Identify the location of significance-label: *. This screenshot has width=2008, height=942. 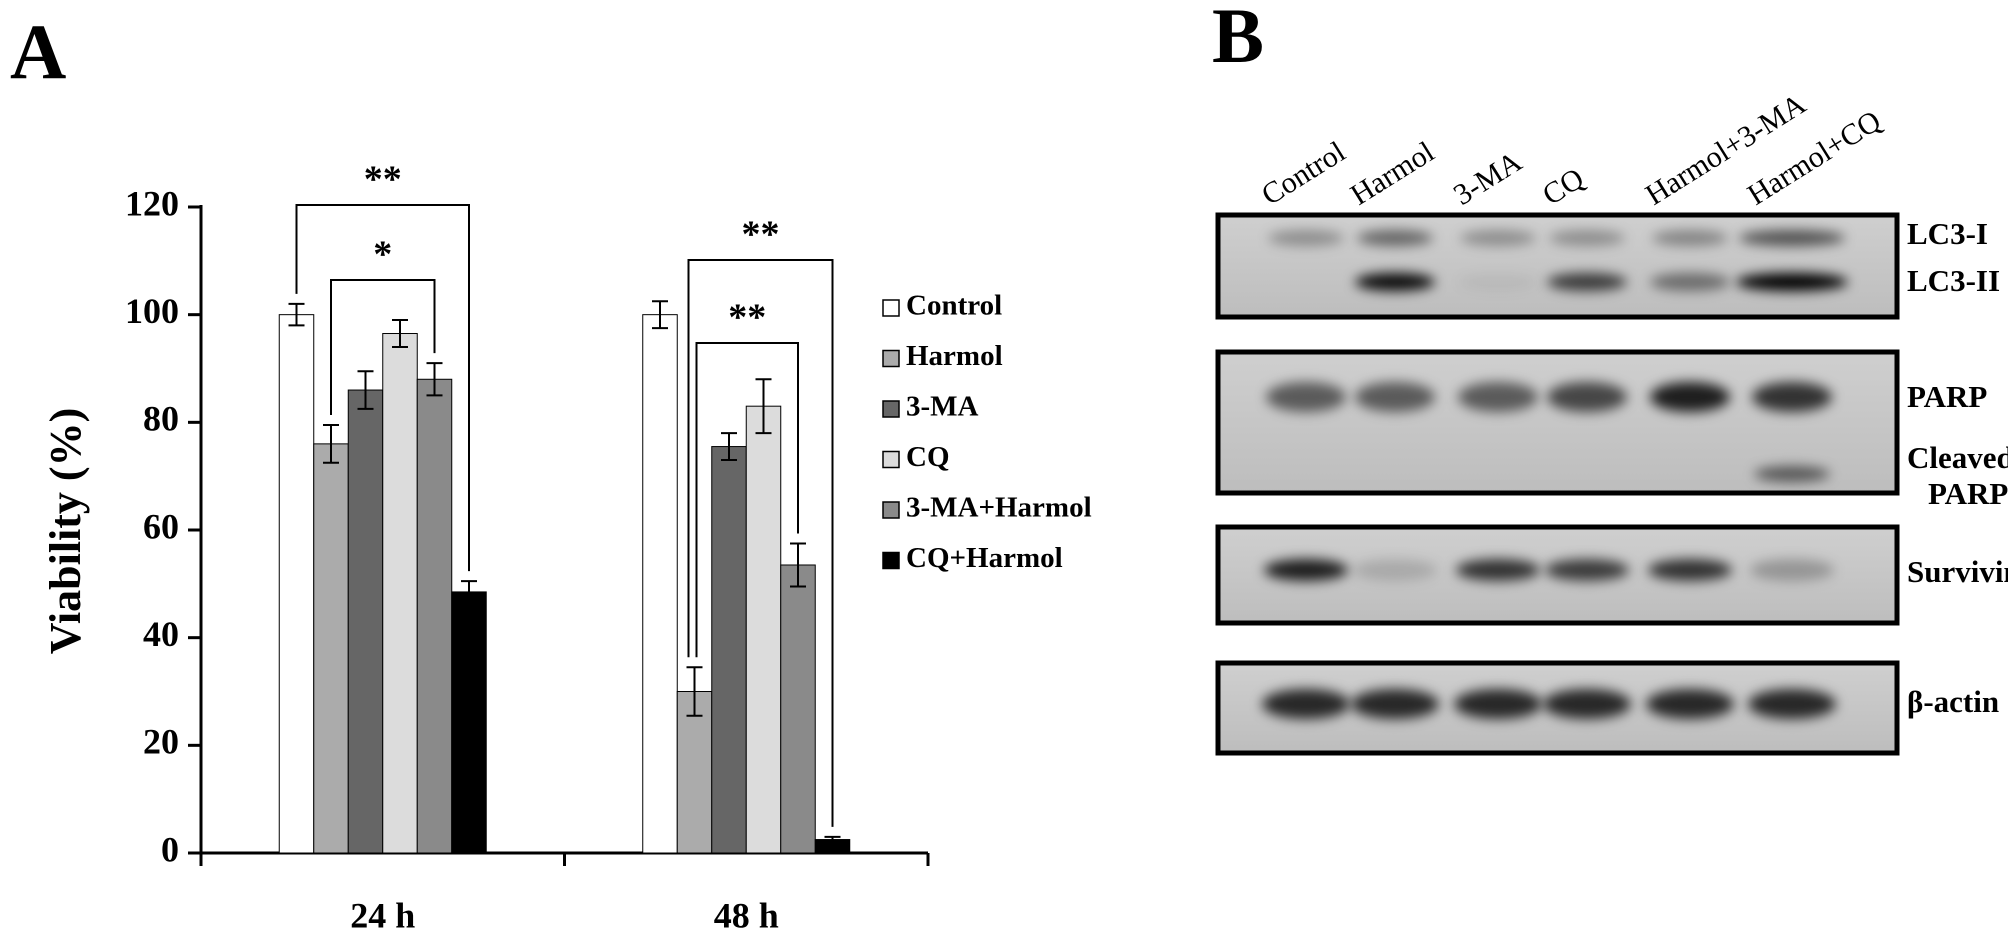
(382, 255).